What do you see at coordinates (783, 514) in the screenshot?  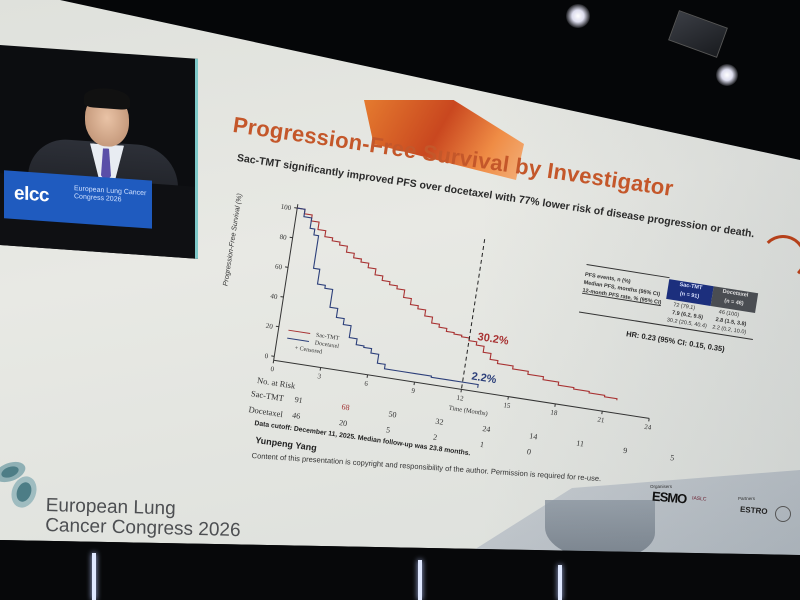 I see `partner-round-logo-icon` at bounding box center [783, 514].